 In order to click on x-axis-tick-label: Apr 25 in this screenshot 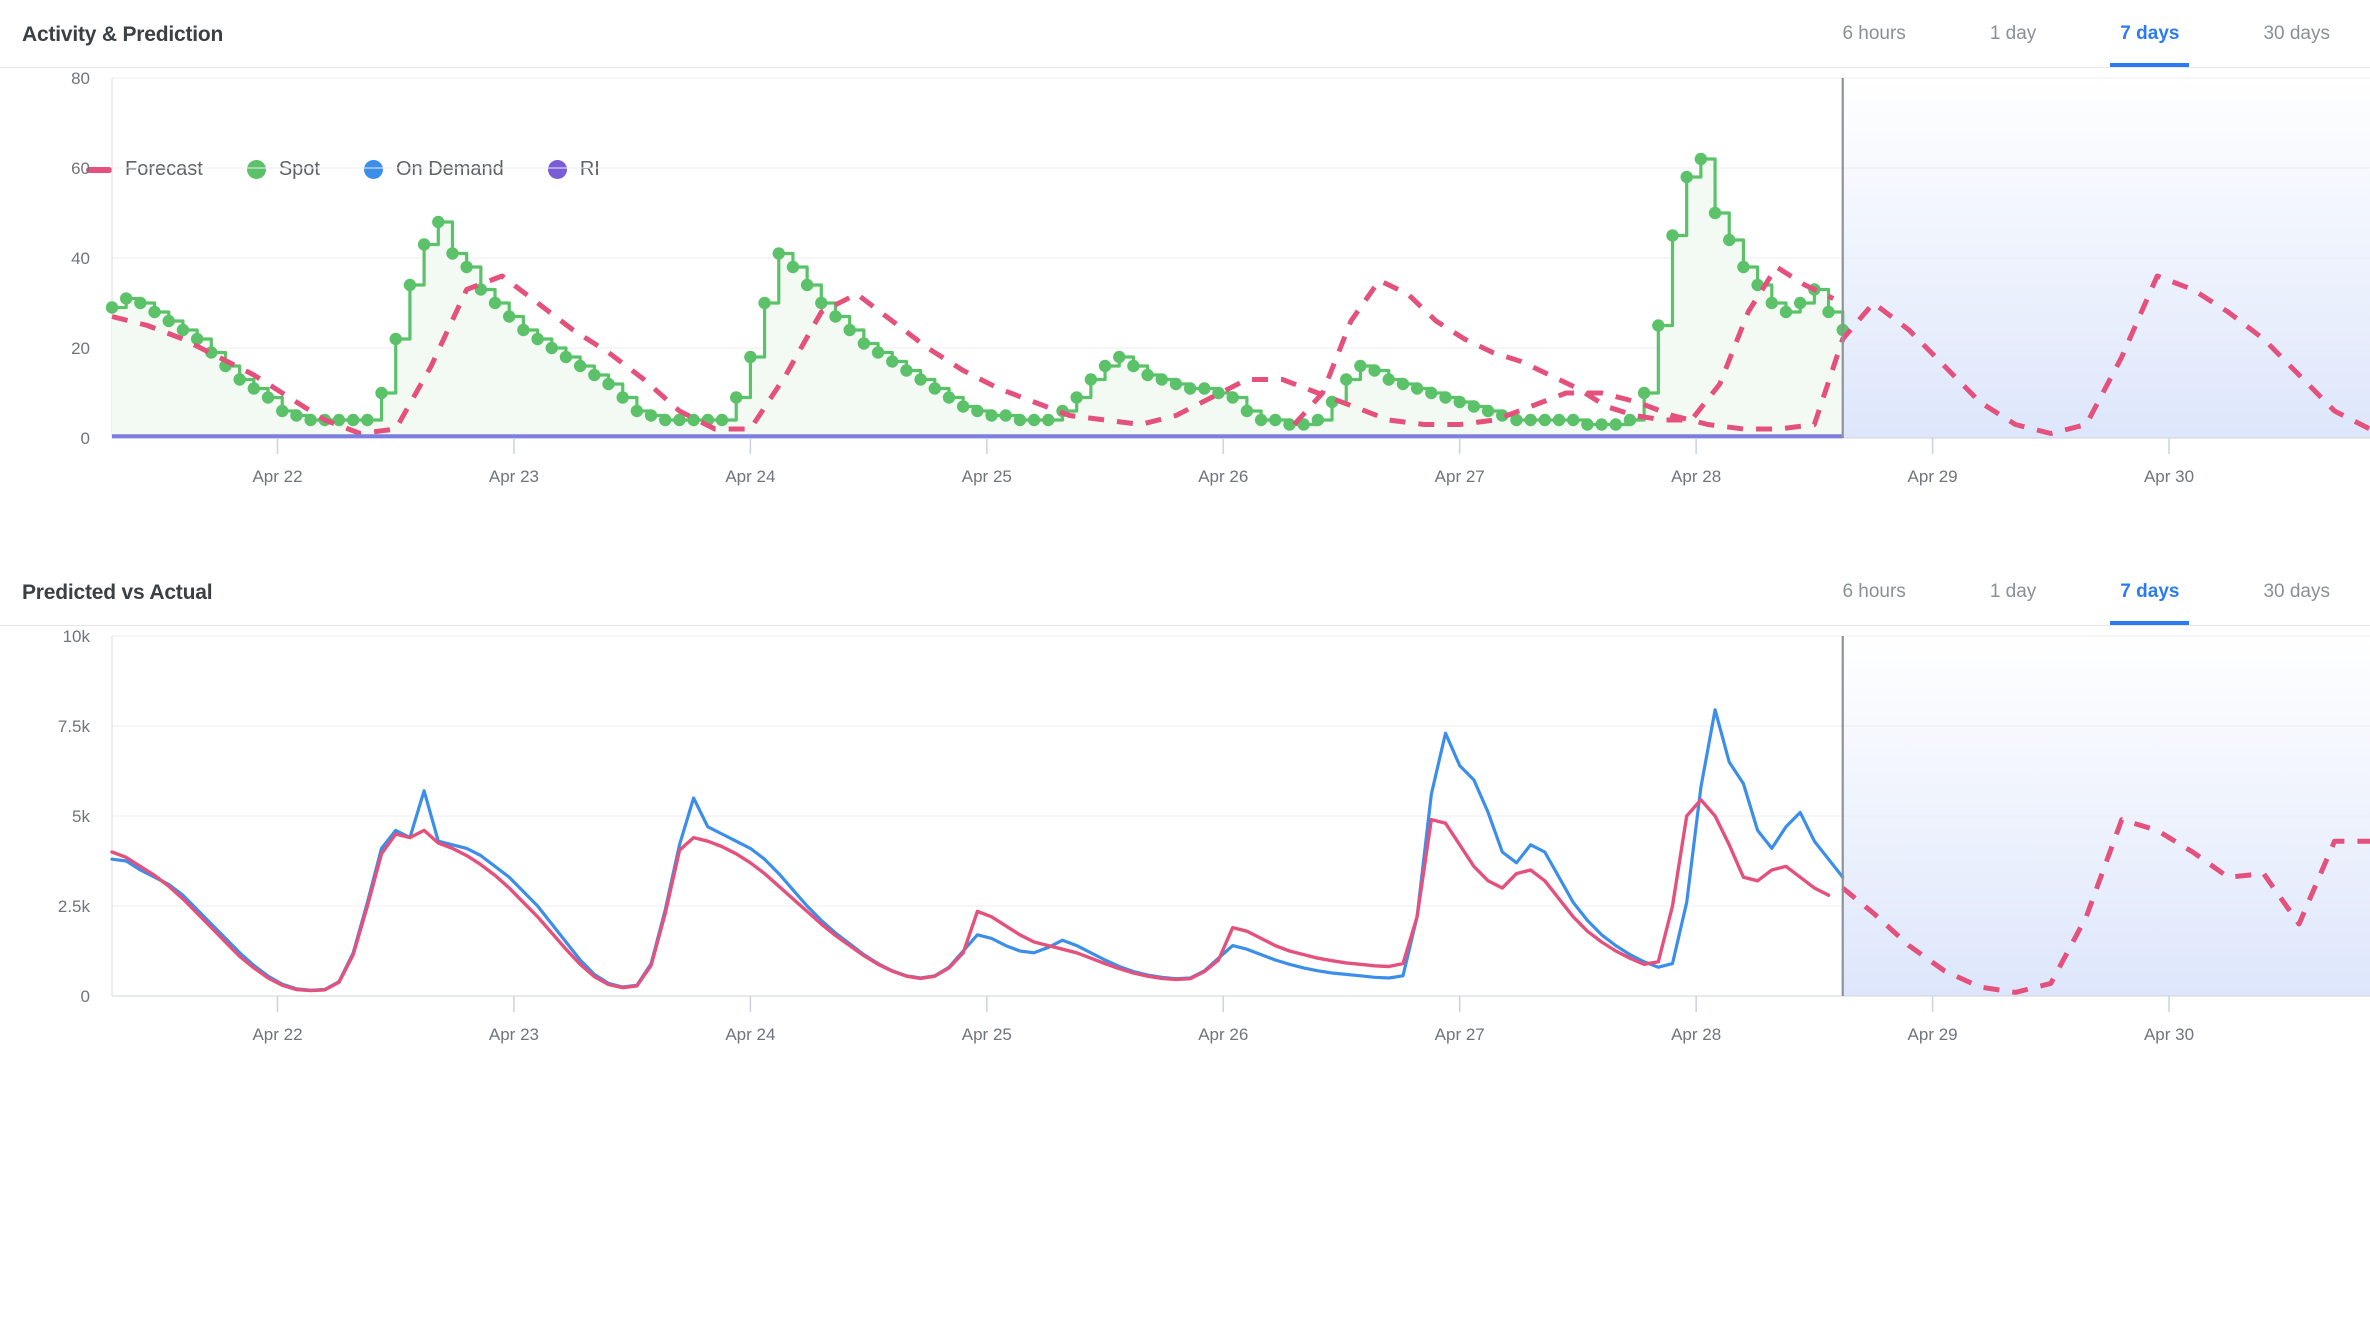, I will do `click(987, 476)`.